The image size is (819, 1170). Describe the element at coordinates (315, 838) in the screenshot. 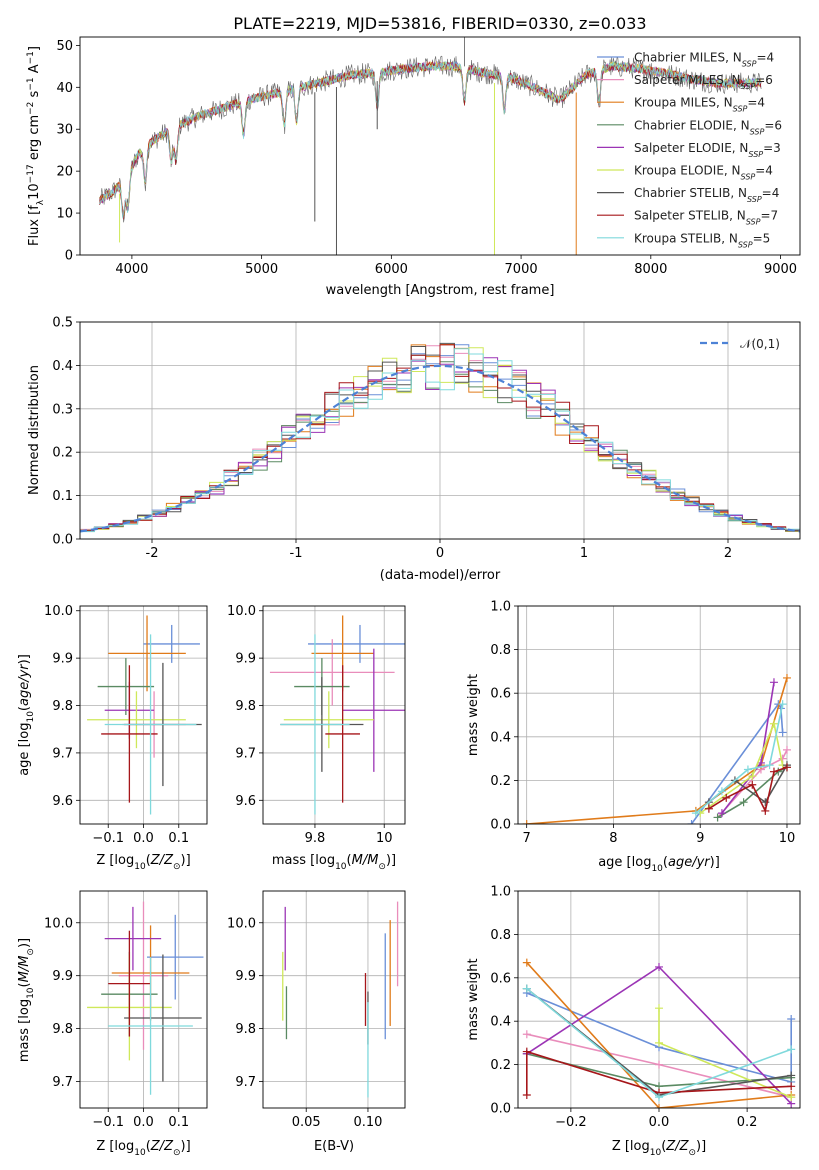

I see `x-tick-label: 9.8` at that location.